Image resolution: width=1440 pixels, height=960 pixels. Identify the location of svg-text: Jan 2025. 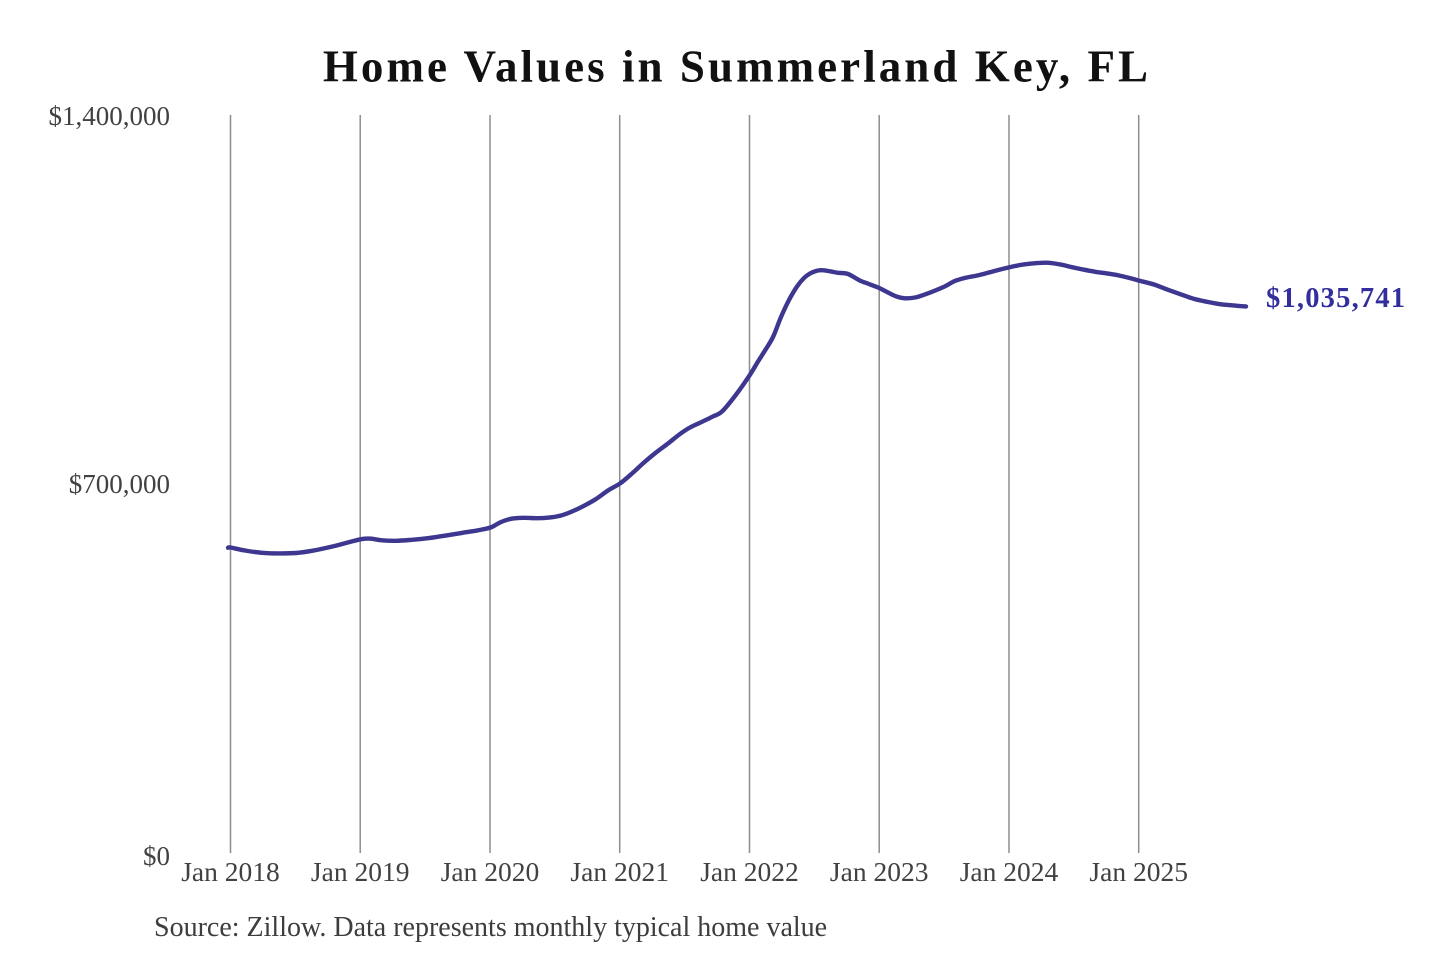
(1138, 871).